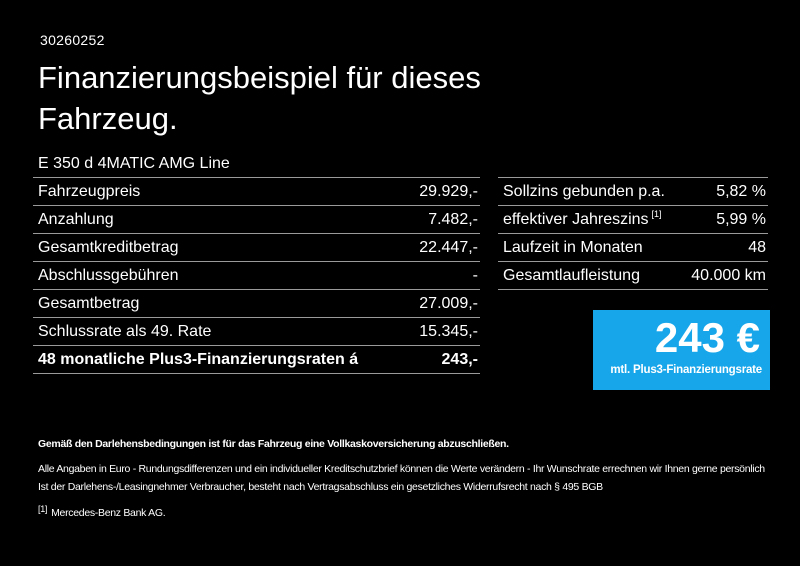 The width and height of the screenshot is (800, 566). What do you see at coordinates (448, 191) in the screenshot?
I see `row-value: 29.929,-` at bounding box center [448, 191].